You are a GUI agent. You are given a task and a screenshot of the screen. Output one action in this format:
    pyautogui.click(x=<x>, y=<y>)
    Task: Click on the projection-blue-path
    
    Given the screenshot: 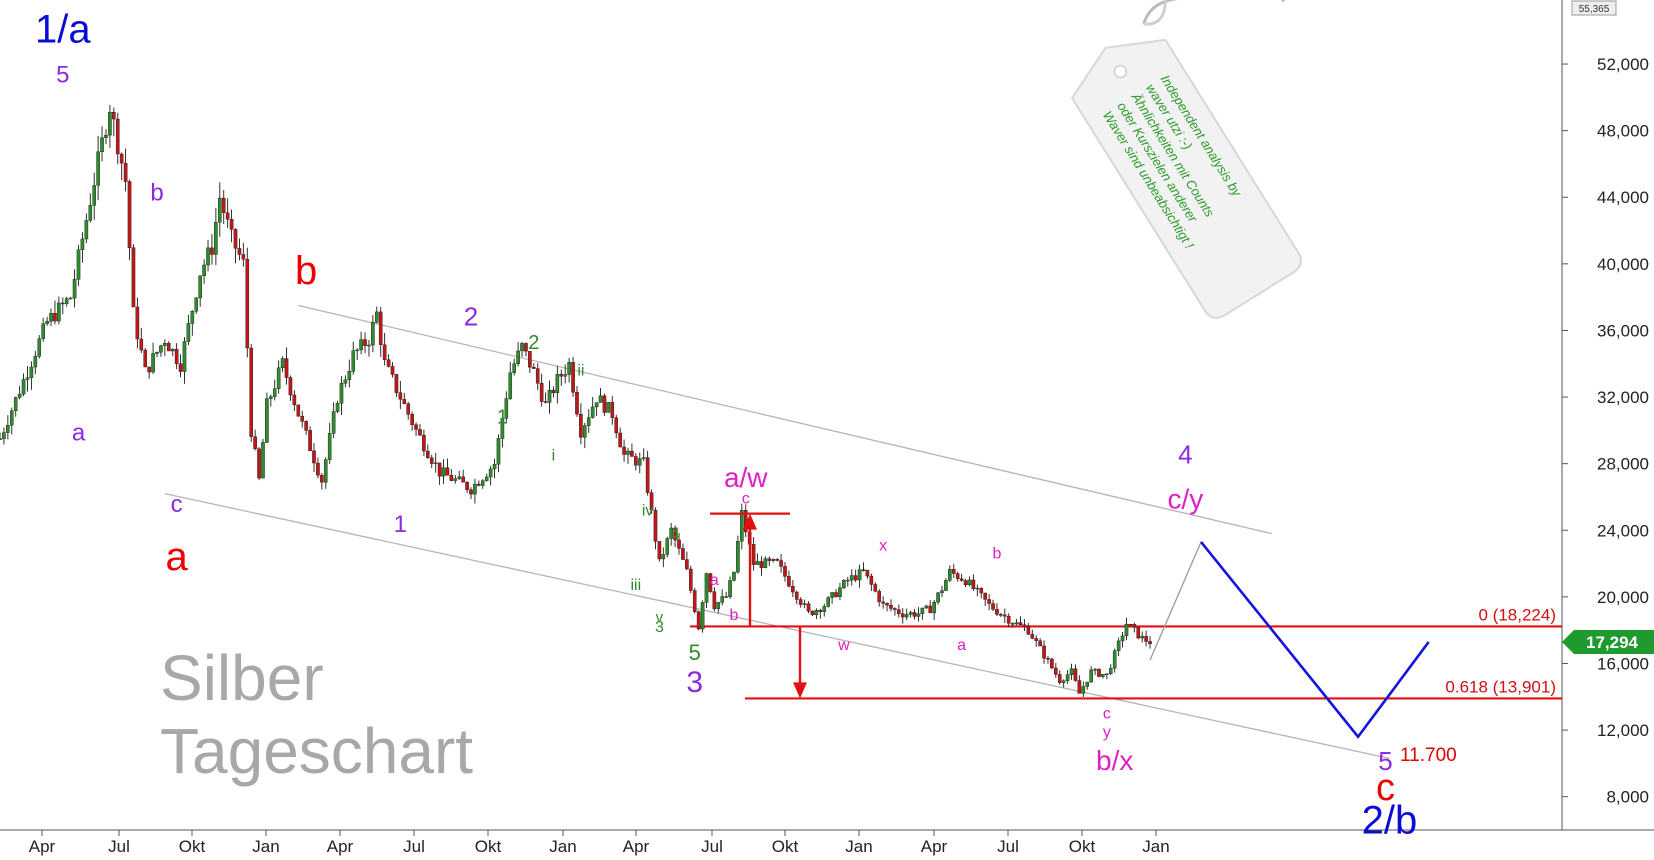 What is the action you would take?
    pyautogui.click(x=1315, y=640)
    